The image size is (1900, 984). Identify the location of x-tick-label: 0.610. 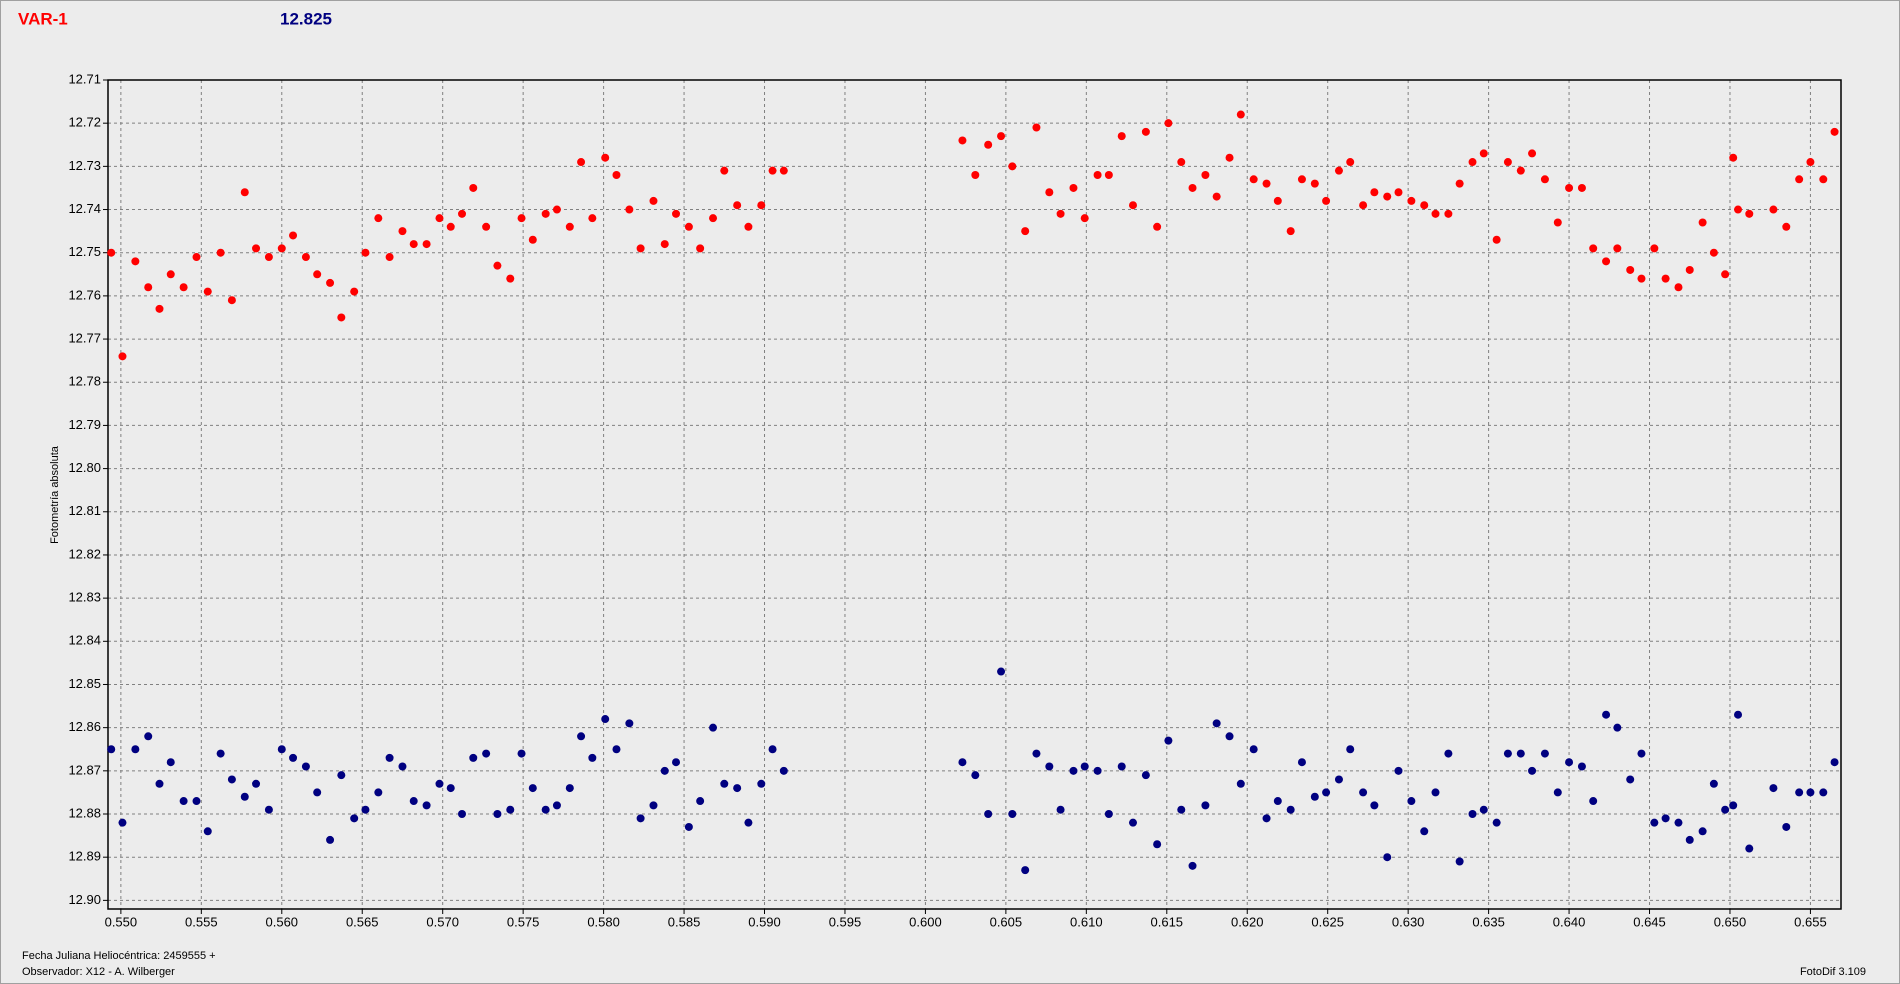
(1086, 921).